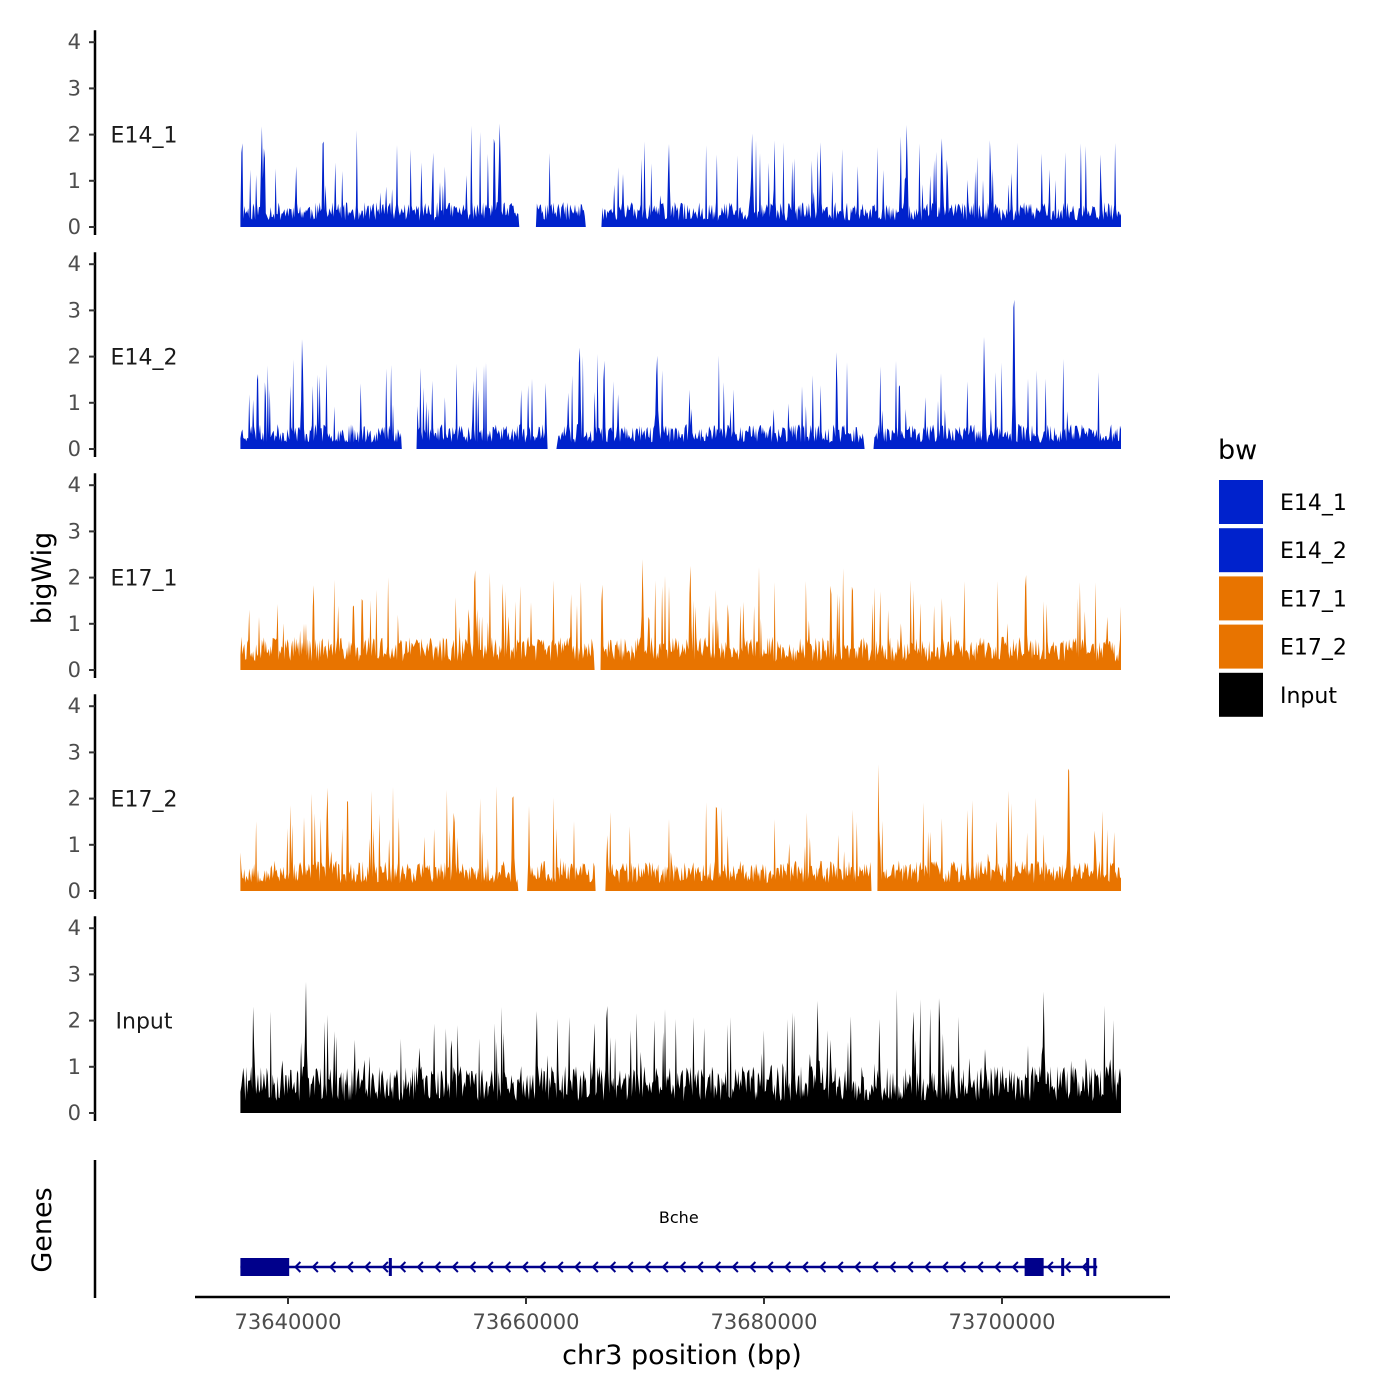  Describe the element at coordinates (1237, 450) in the screenshot. I see `legend-title: bw` at that location.